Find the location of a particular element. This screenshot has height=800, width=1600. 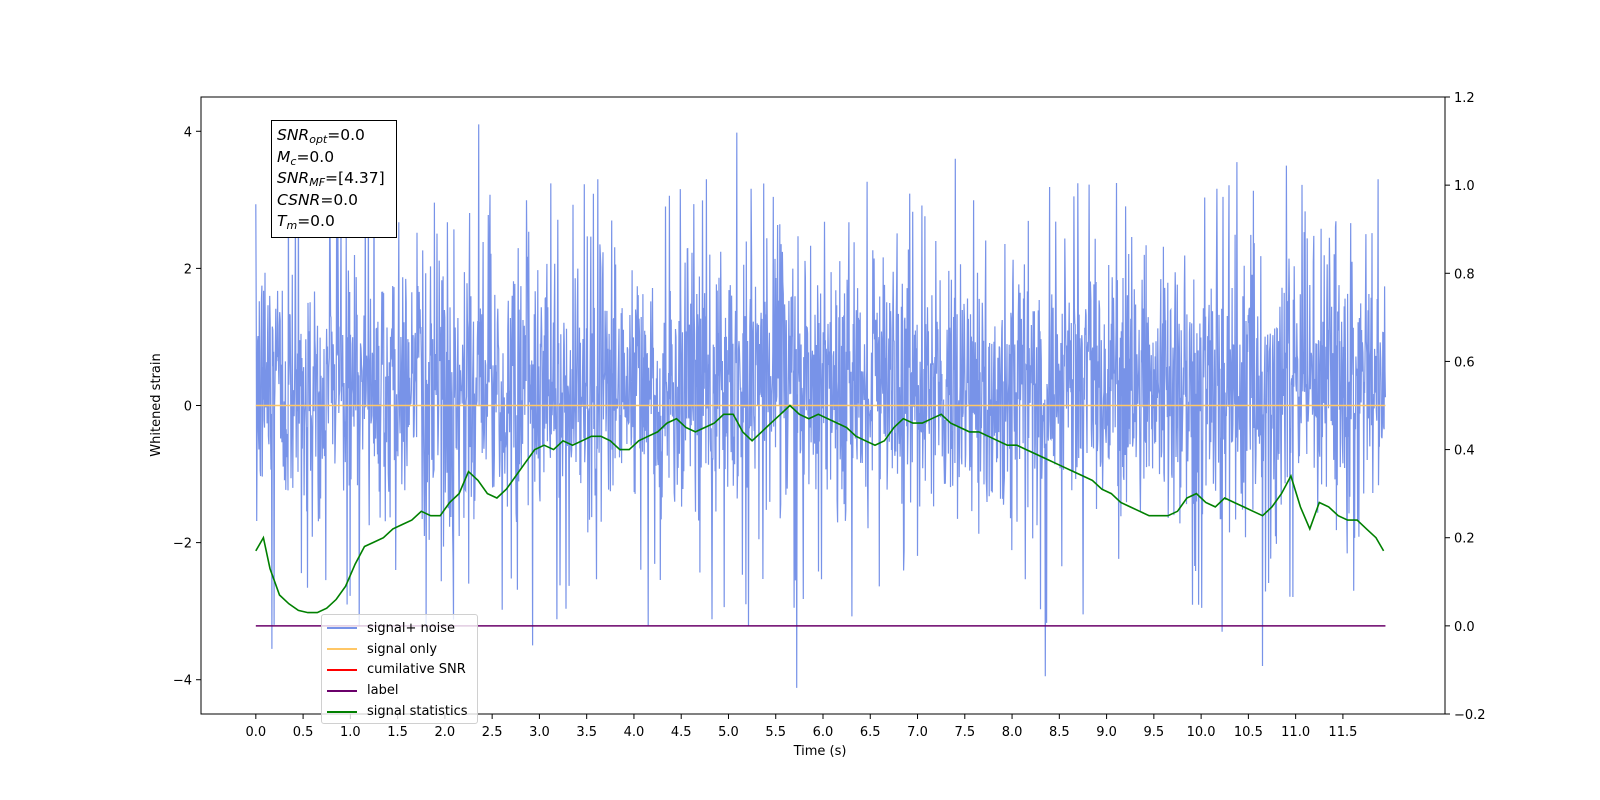

x-tick-label: 1.5 is located at coordinates (397, 732).